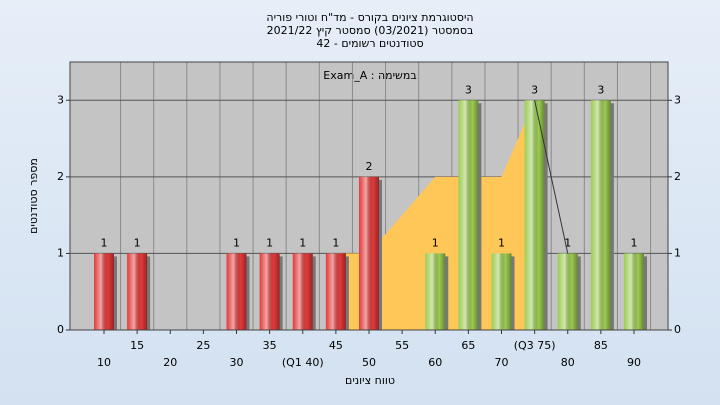  What do you see at coordinates (435, 362) in the screenshot?
I see `x-tick-label: 60` at bounding box center [435, 362].